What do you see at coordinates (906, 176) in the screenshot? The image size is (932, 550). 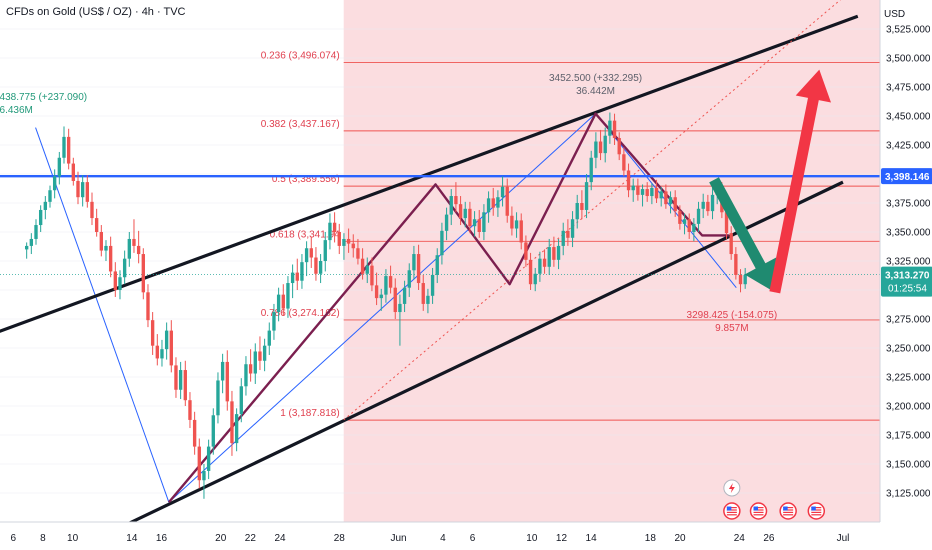 I see `resistance-price-tag` at bounding box center [906, 176].